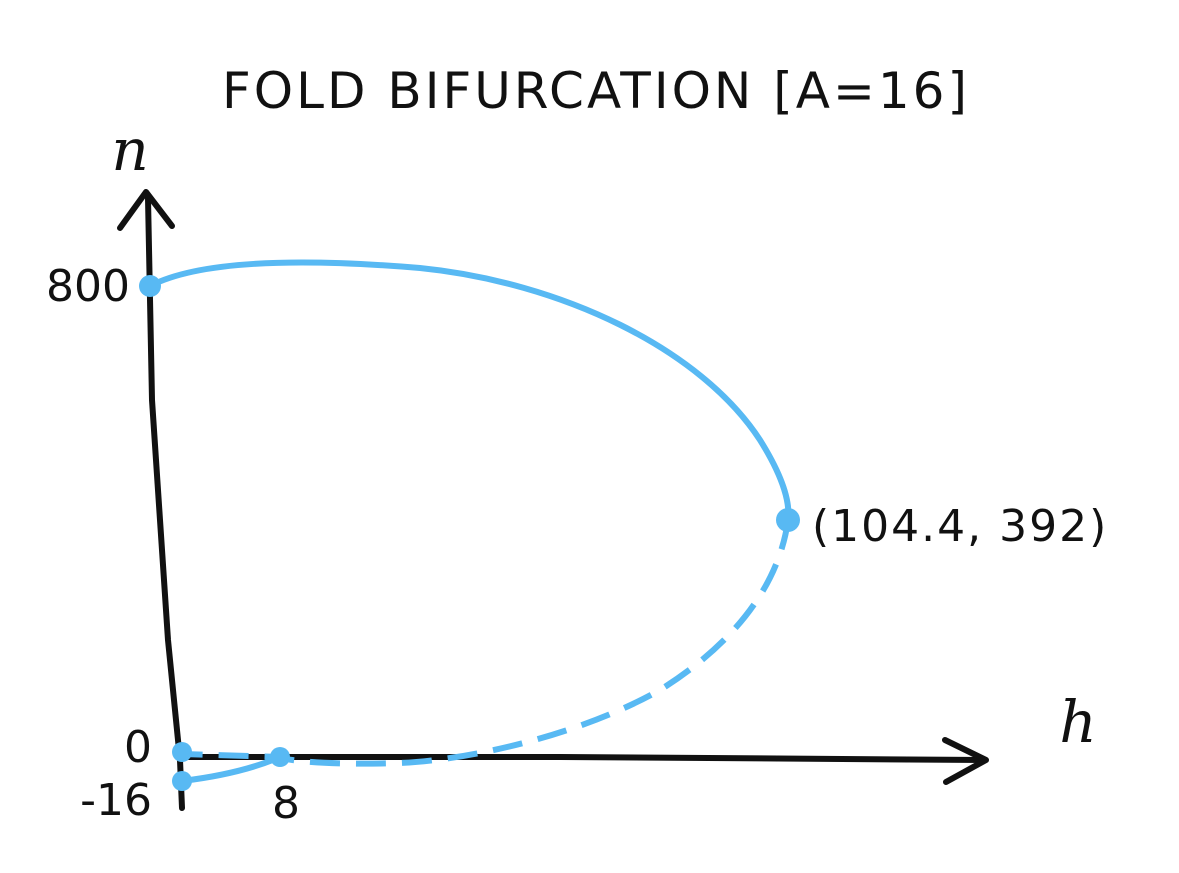 The height and width of the screenshot is (873, 1179). Describe the element at coordinates (88, 286) in the screenshot. I see `y-tick-800: 800` at that location.